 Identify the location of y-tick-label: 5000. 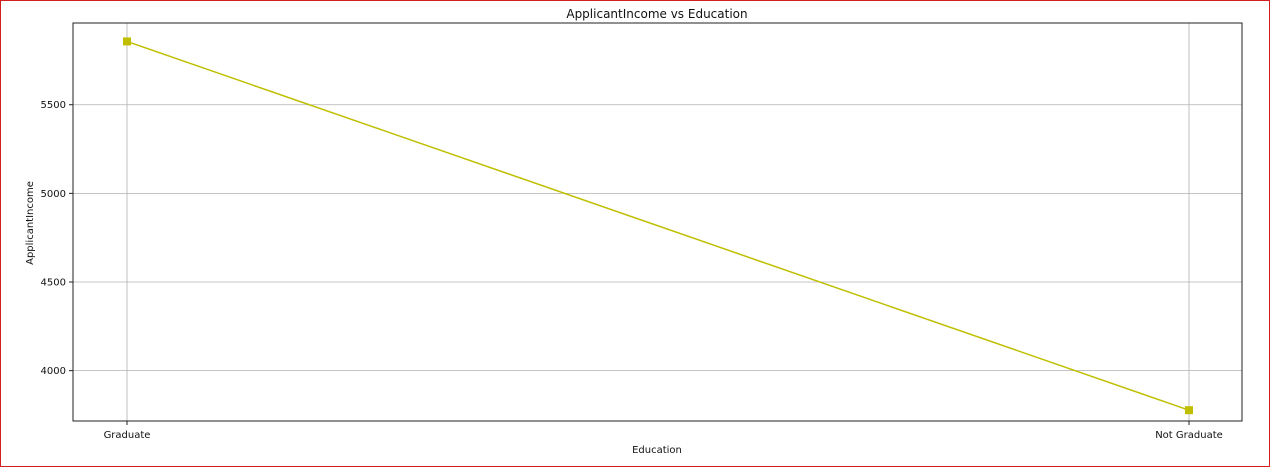
(53, 194).